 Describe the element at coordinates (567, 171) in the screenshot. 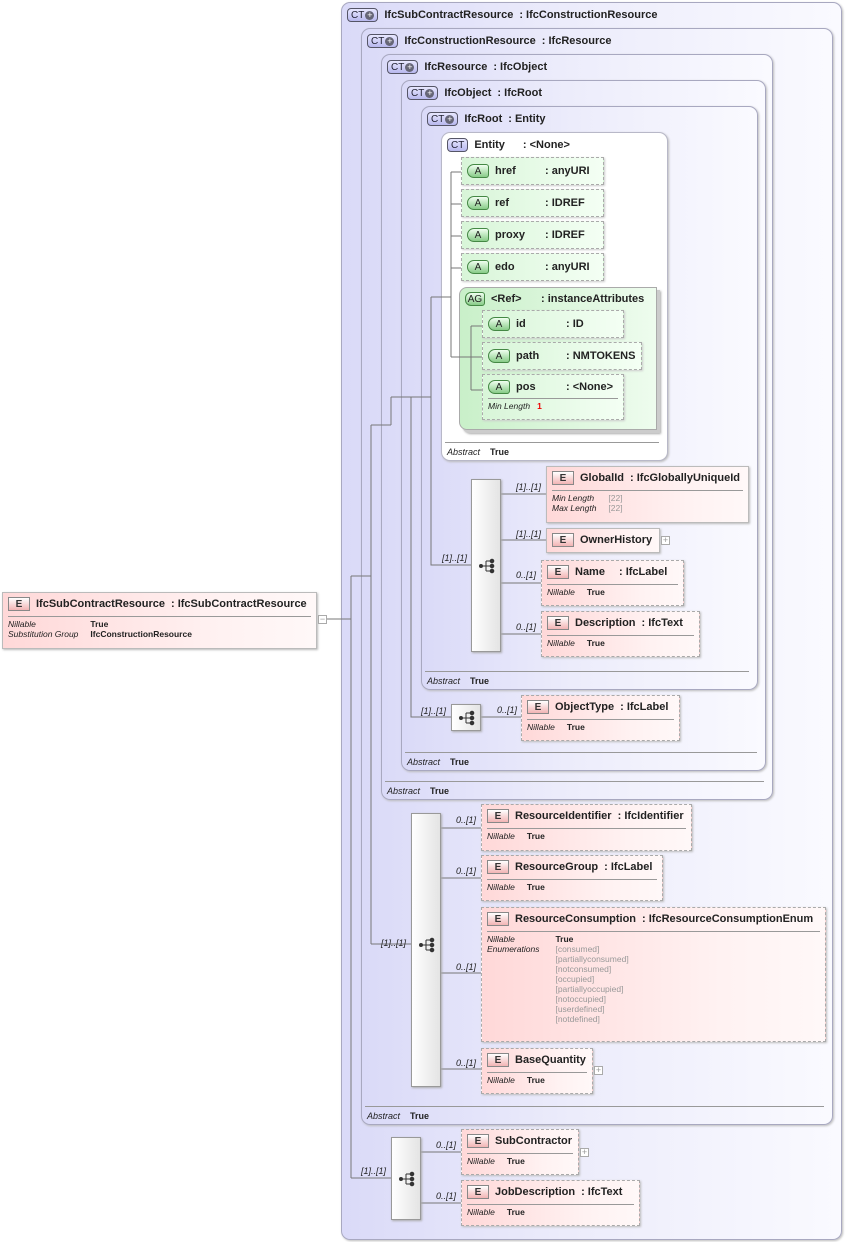

I see `attribute-type: : anyURI` at that location.